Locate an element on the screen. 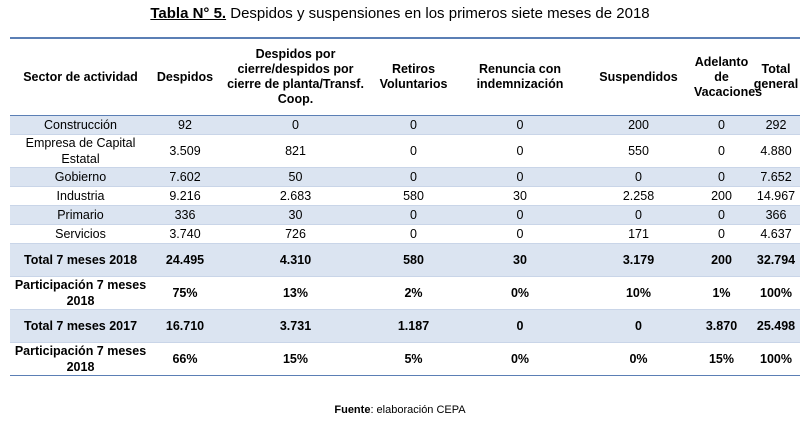 Image resolution: width=800 pixels, height=426 pixels. table-number: Tabla N° 5. is located at coordinates (188, 13).